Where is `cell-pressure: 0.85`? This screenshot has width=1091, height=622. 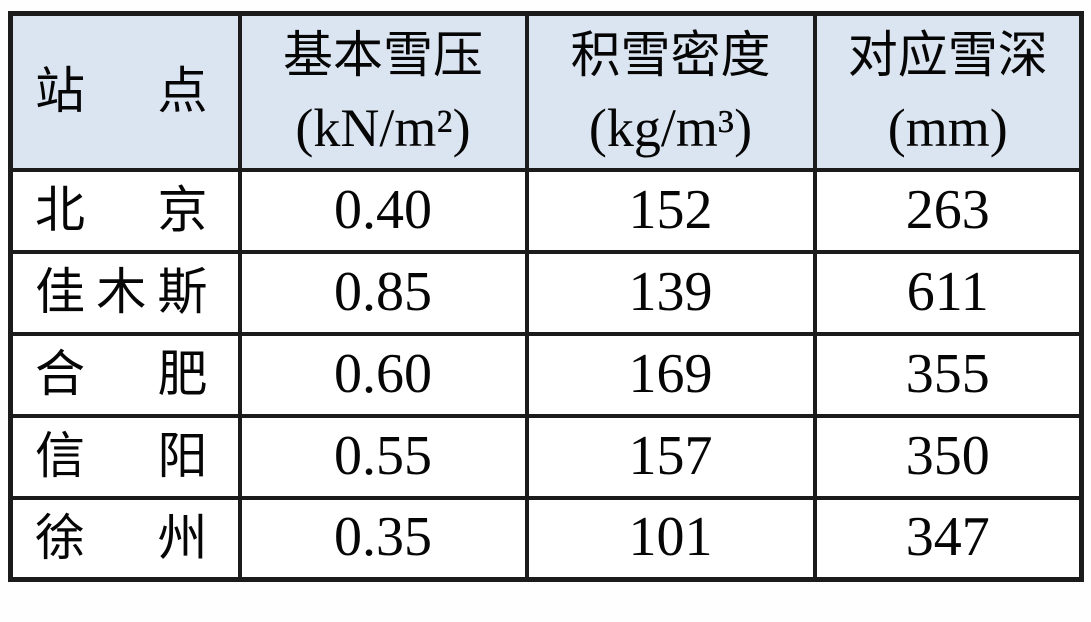
cell-pressure: 0.85 is located at coordinates (383, 292).